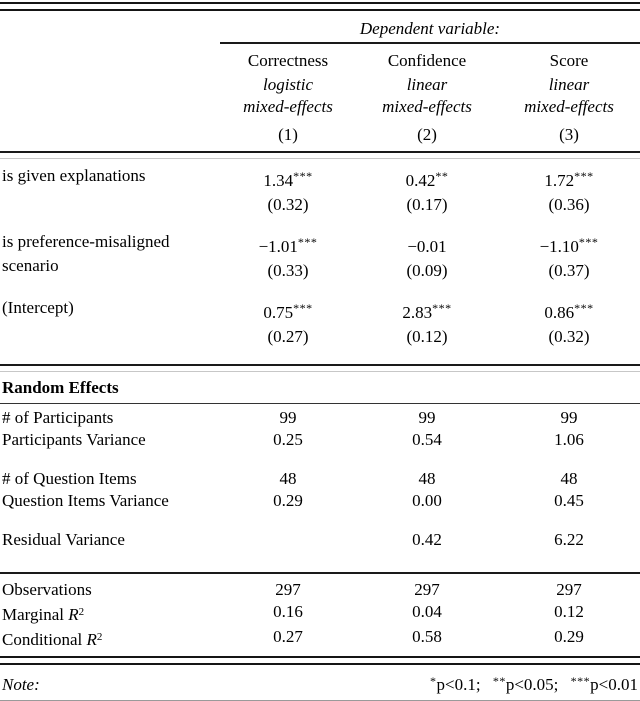  What do you see at coordinates (320, 479) in the screenshot?
I see `row-num-question-items: # of Question Items 48 48 48` at bounding box center [320, 479].